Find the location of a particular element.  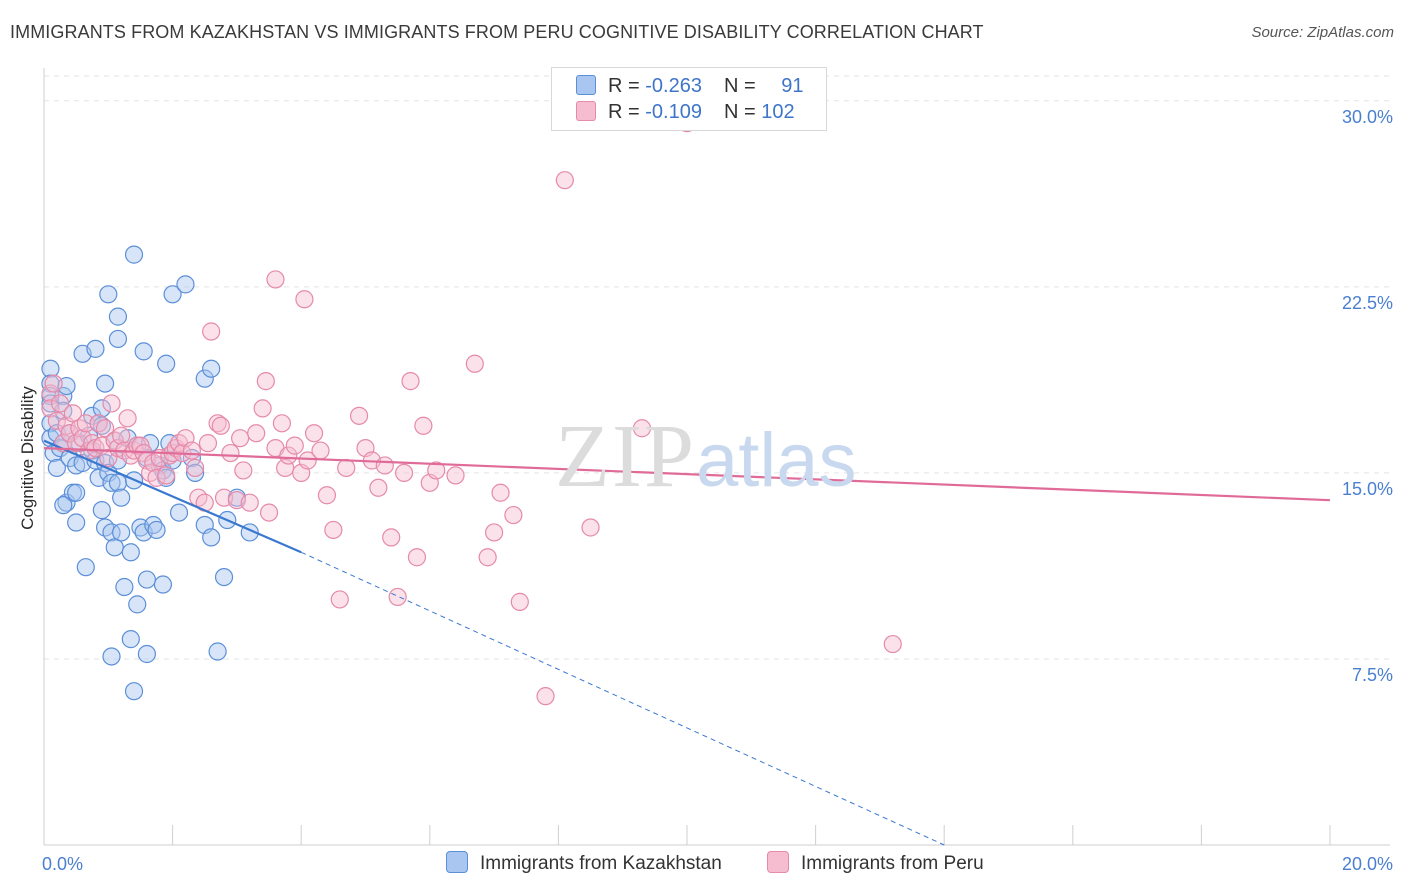

stats-legend: R = -0.263 N = 91 R = -0.109 N = 102 is located at coordinates (689, 99).